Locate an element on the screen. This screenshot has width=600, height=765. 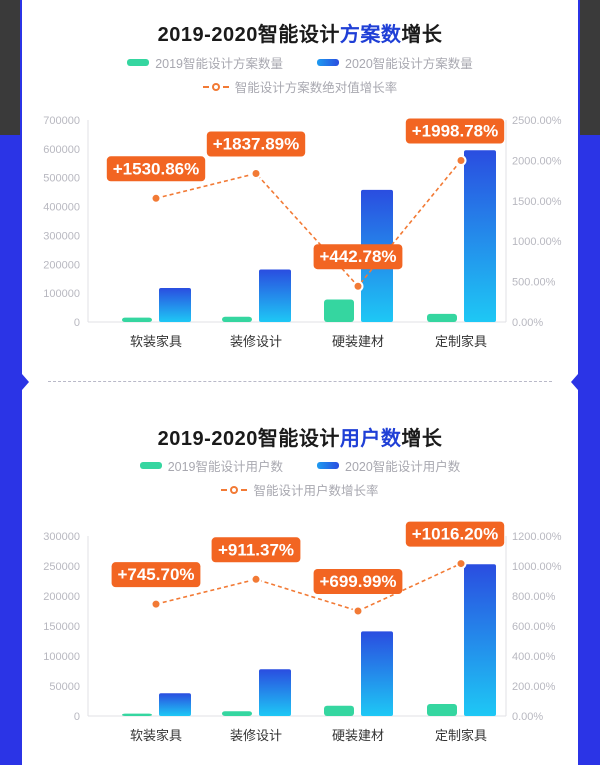
x-tick-label: 软装家具 is located at coordinates (156, 341).